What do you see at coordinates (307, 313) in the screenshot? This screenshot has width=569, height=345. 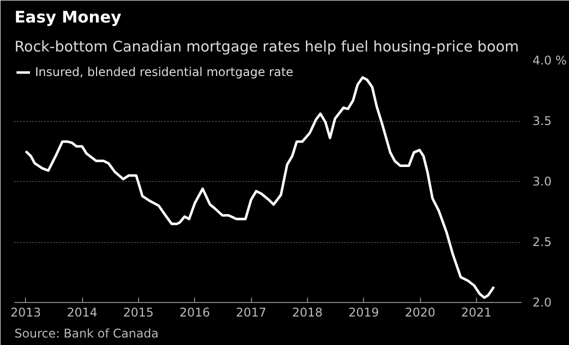 I see `x-tick-label: 2018` at bounding box center [307, 313].